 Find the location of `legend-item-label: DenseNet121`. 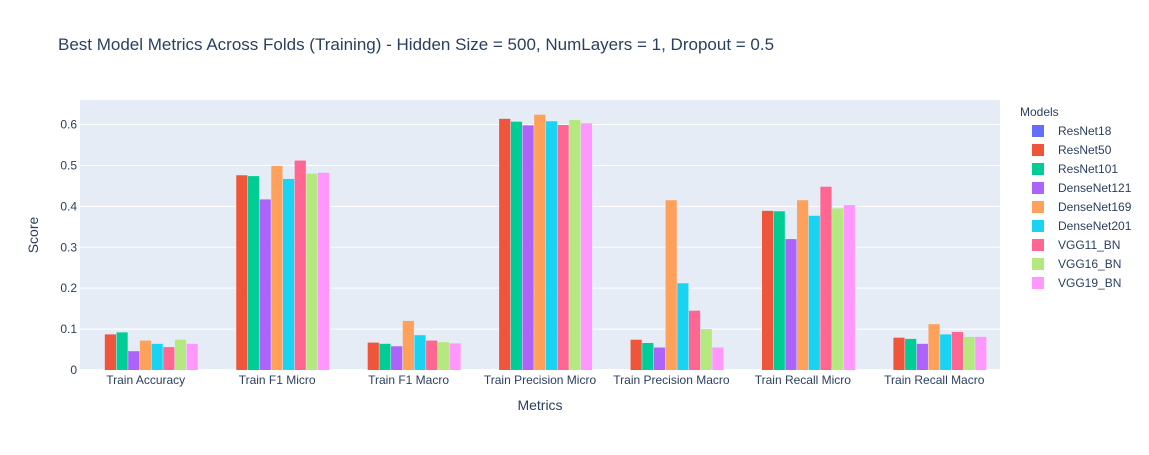

legend-item-label: DenseNet121 is located at coordinates (1095, 188).